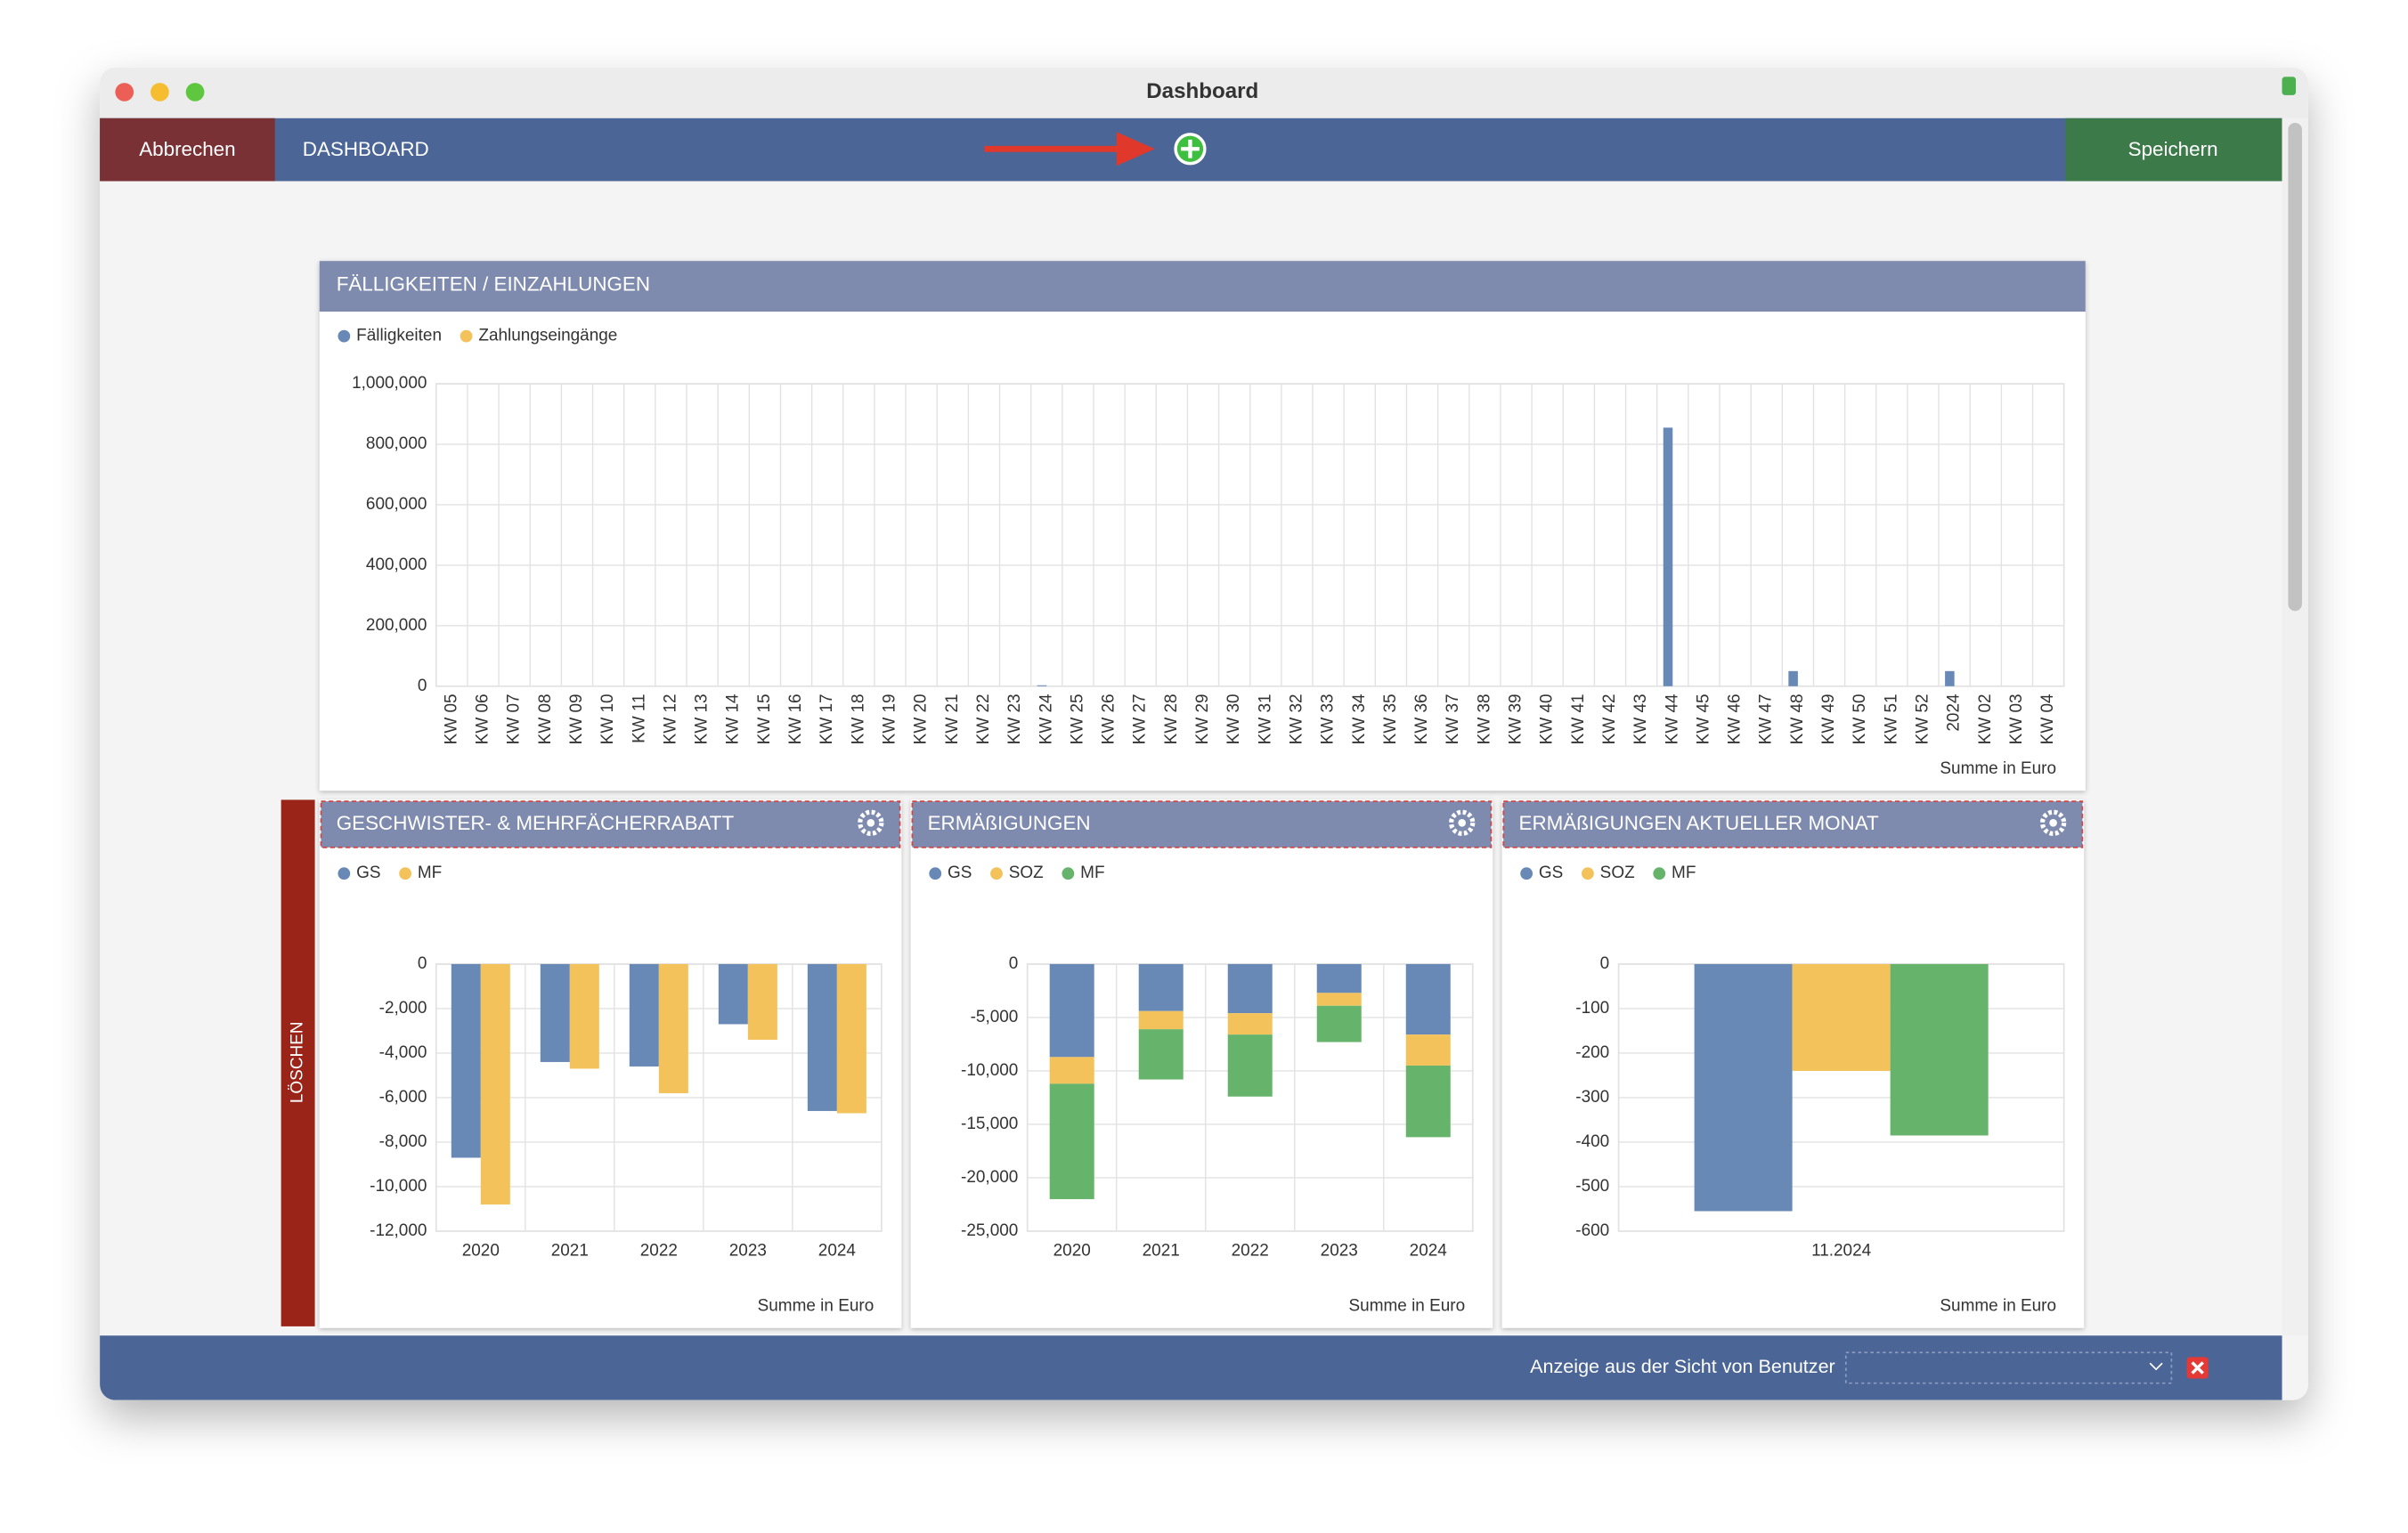 The image size is (2408, 1533). Describe the element at coordinates (1072, 1250) in the screenshot. I see `x-tick-label: 2020` at that location.